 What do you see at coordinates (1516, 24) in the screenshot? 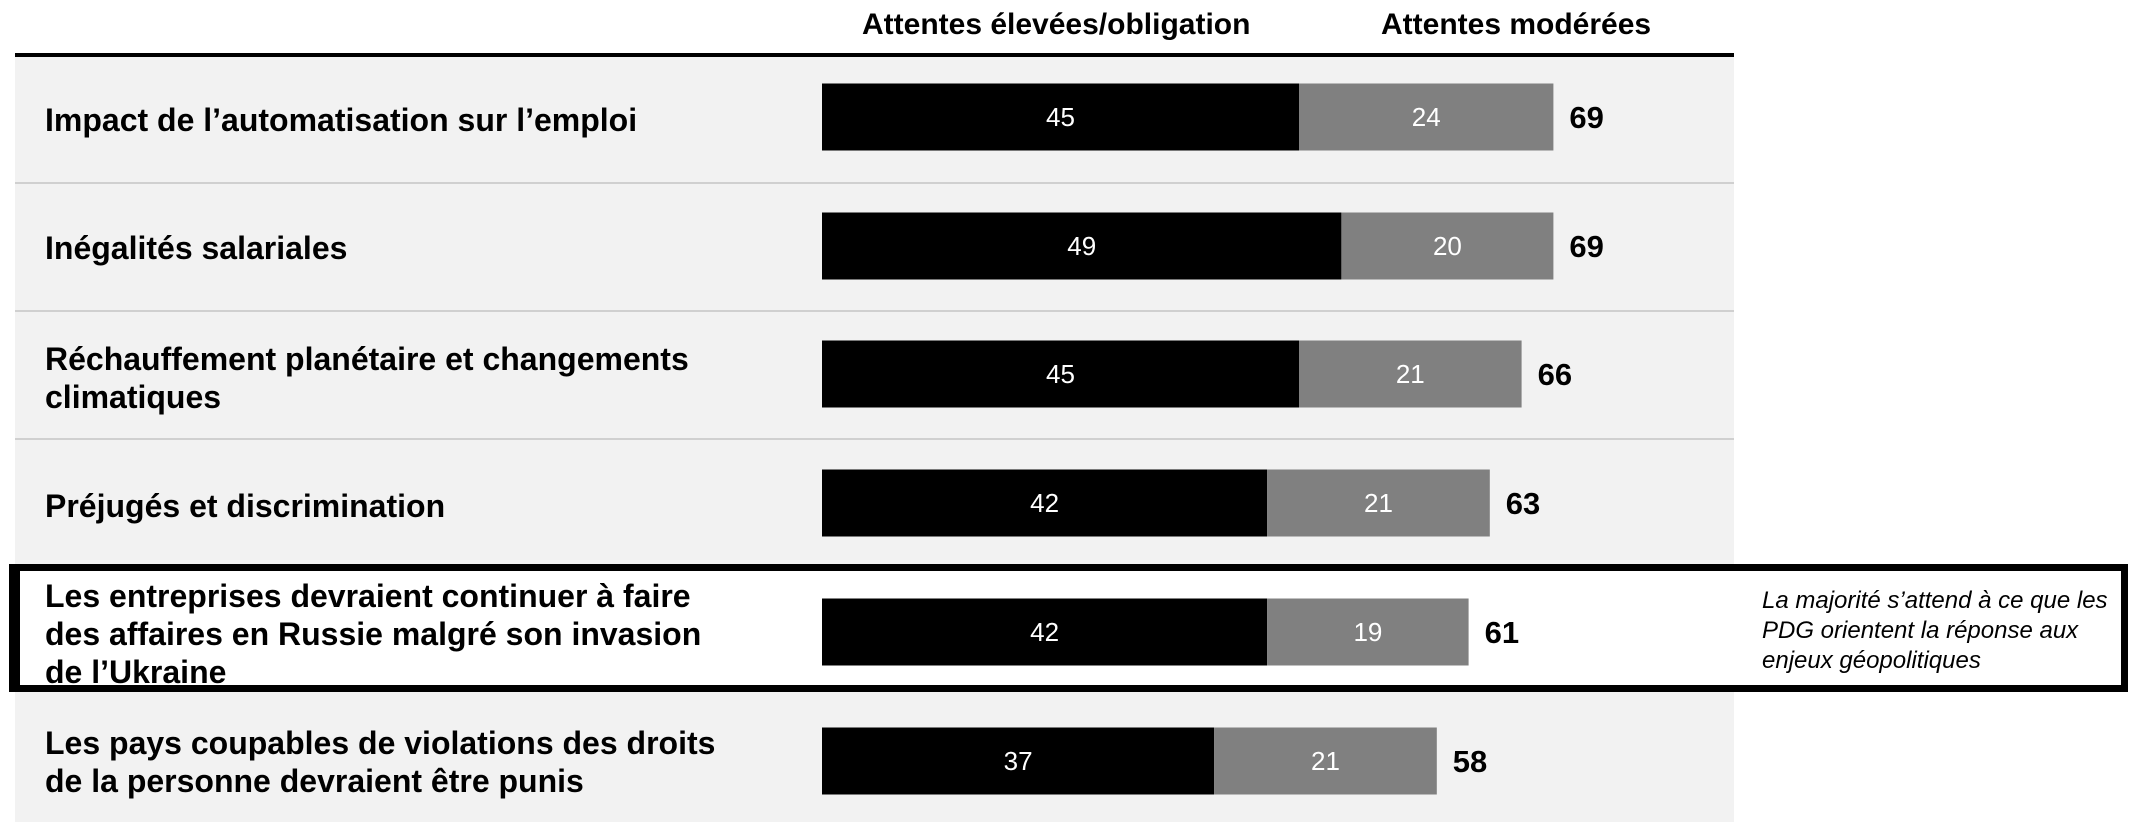
I see `legend-label-moderate-expectations: Attentes modérées` at bounding box center [1516, 24].